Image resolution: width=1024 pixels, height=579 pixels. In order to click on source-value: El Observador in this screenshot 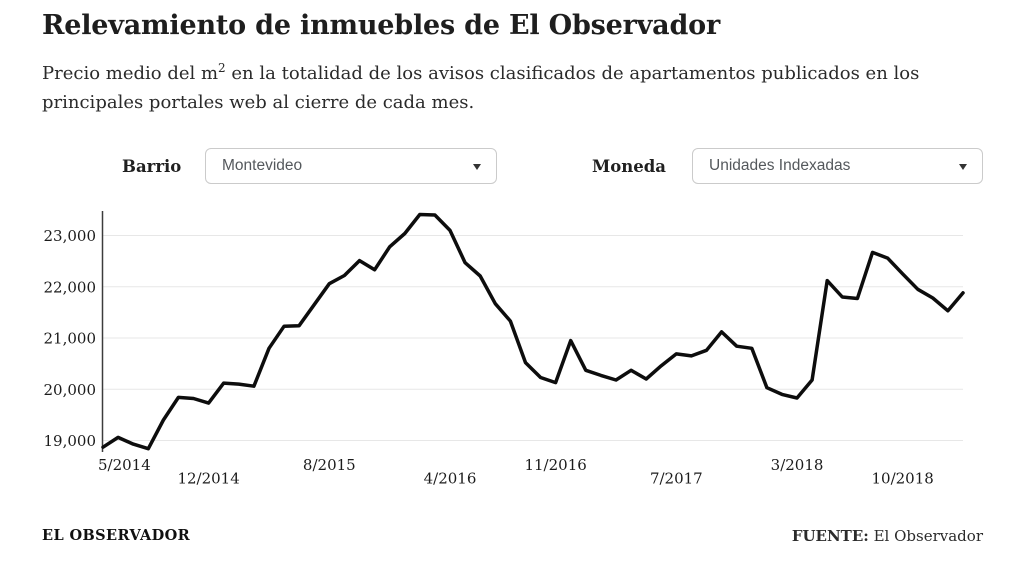, I will do `click(928, 536)`.